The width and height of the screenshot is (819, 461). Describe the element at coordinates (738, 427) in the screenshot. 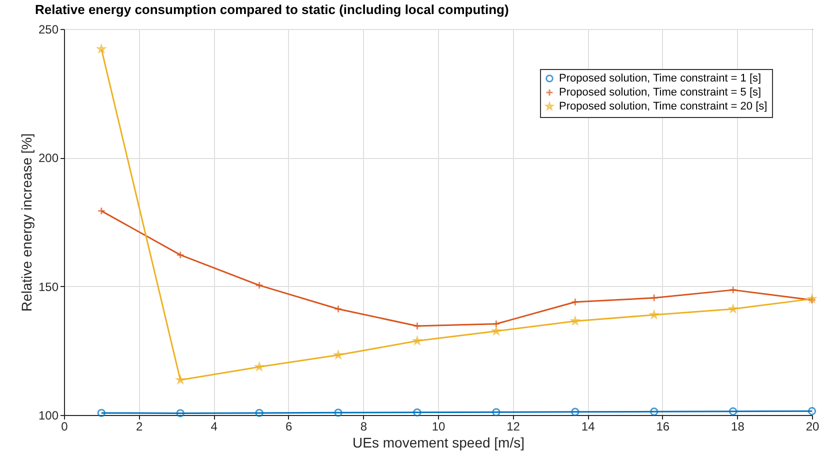

I see `x-tick-label: 18` at that location.